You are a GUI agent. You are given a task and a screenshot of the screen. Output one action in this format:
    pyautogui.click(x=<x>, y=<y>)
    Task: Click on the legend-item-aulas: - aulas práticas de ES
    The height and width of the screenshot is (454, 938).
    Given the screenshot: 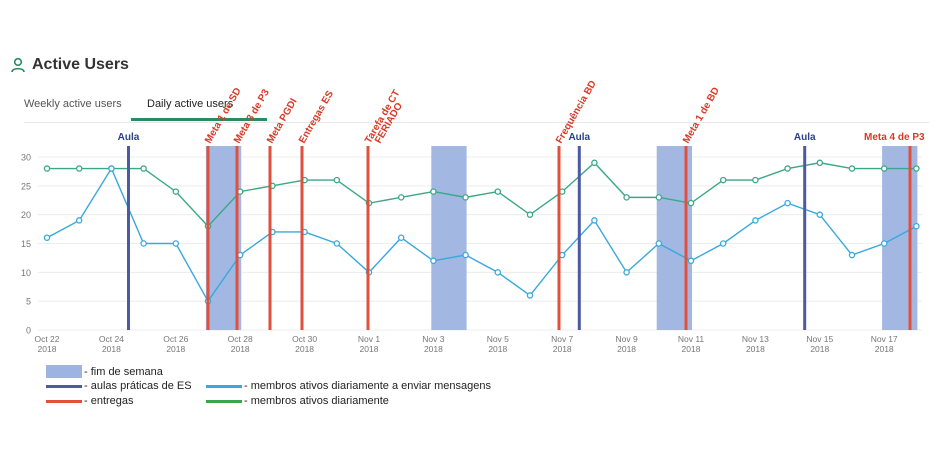 What is the action you would take?
    pyautogui.click(x=119, y=386)
    